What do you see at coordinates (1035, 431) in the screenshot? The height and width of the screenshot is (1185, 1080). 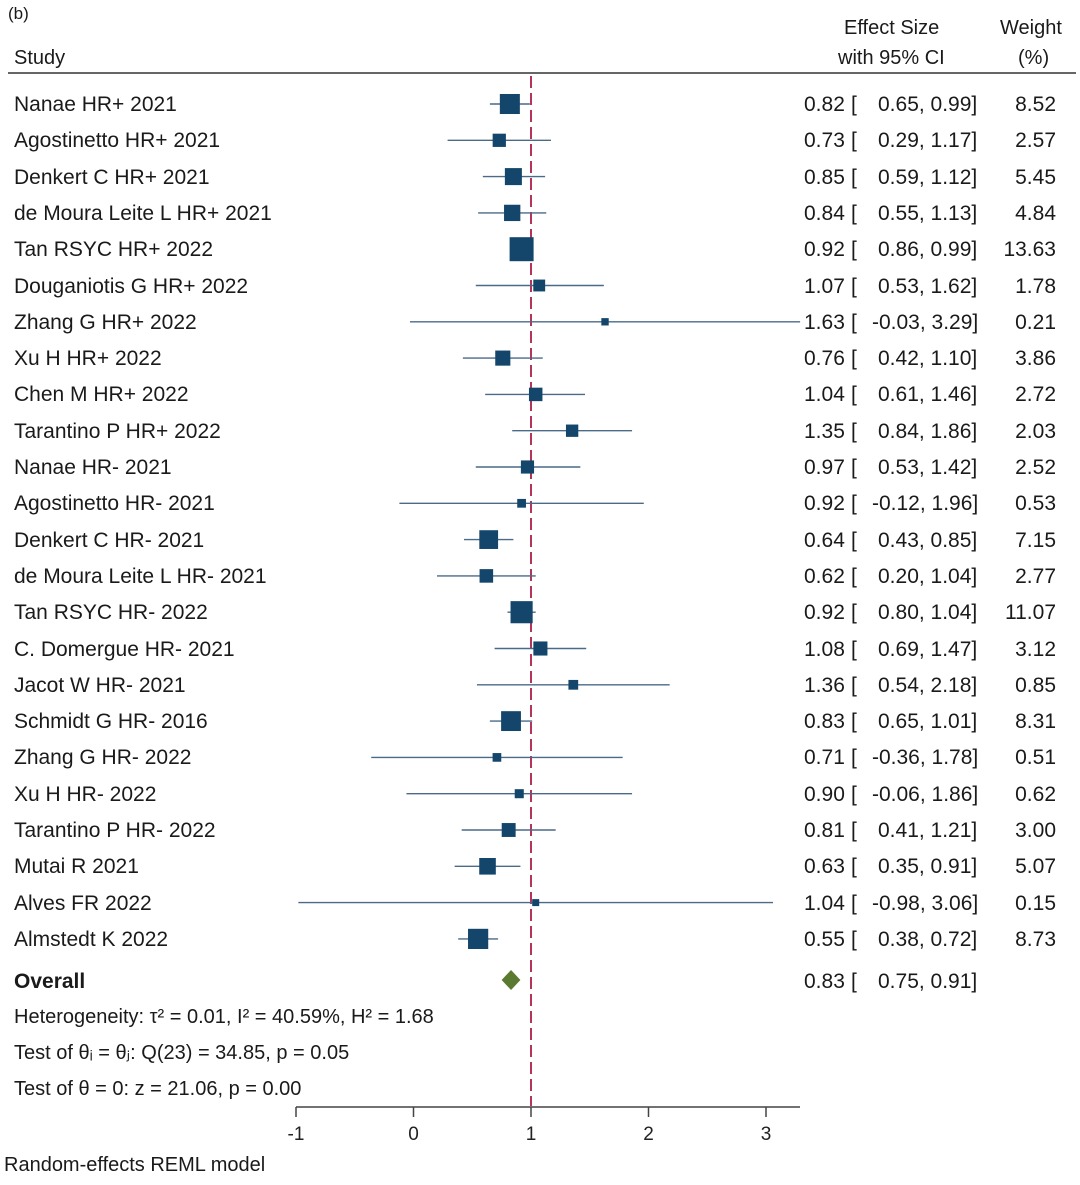 I see `weight: 2.03` at bounding box center [1035, 431].